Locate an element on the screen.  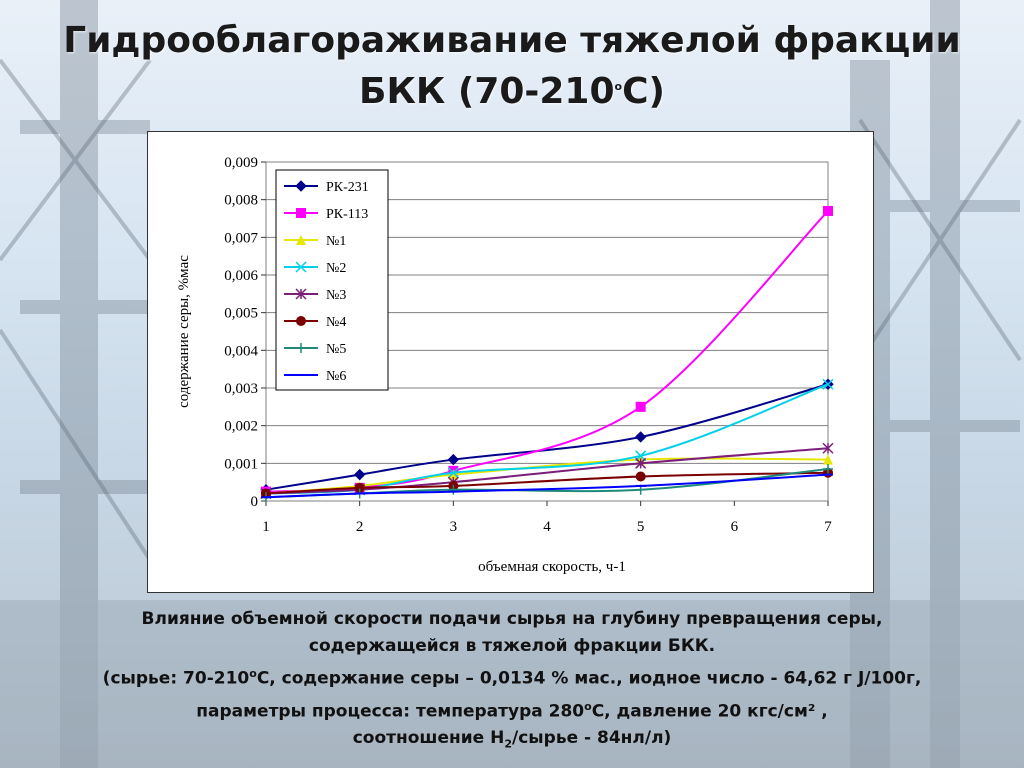
x-tick-label: 6 is located at coordinates (735, 527).